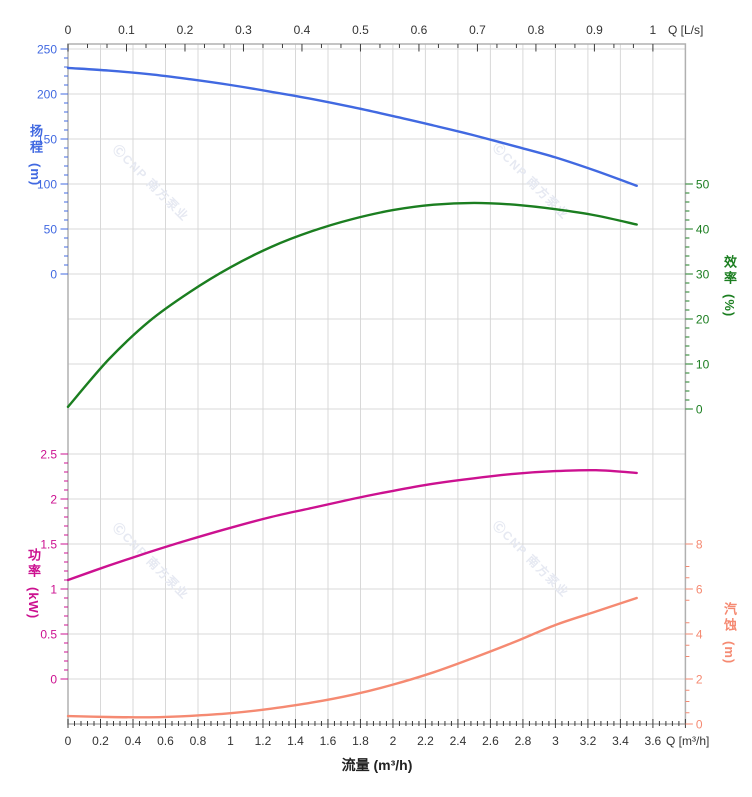  Describe the element at coordinates (729, 271) in the screenshot. I see `efficiency-axis-title-text: 效率` at that location.